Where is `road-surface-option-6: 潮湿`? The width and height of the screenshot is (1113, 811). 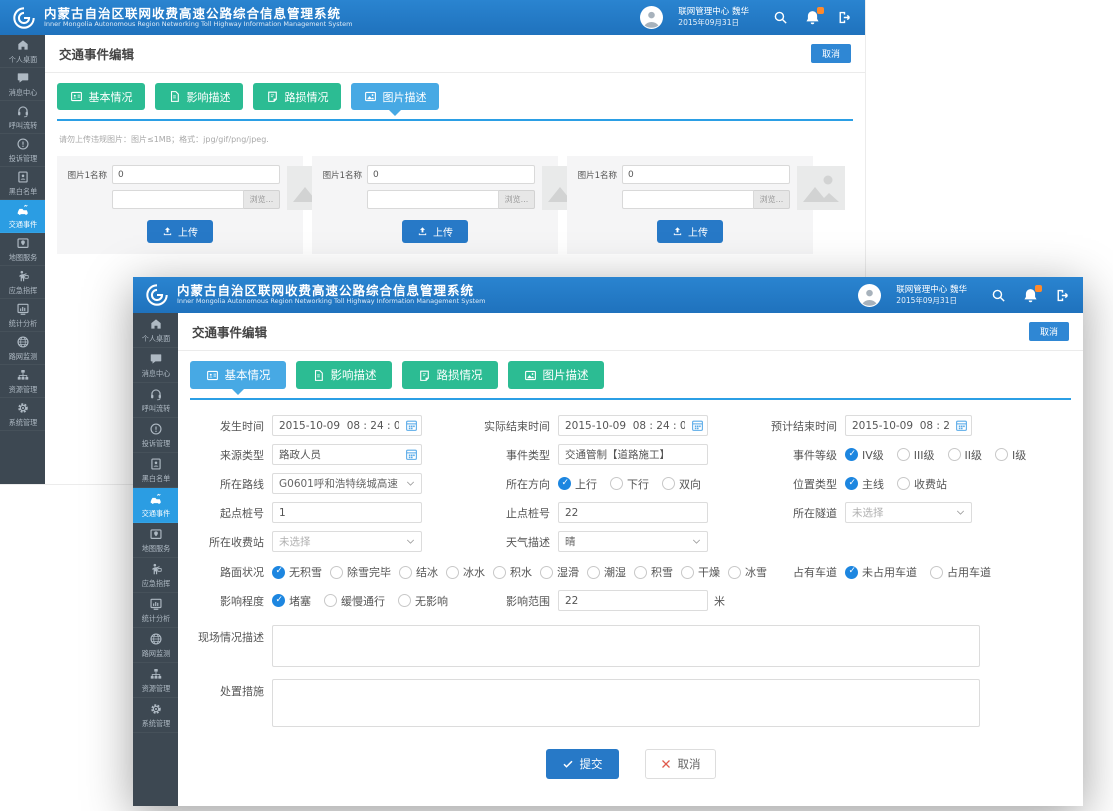 road-surface-option-6: 潮湿 is located at coordinates (606, 572).